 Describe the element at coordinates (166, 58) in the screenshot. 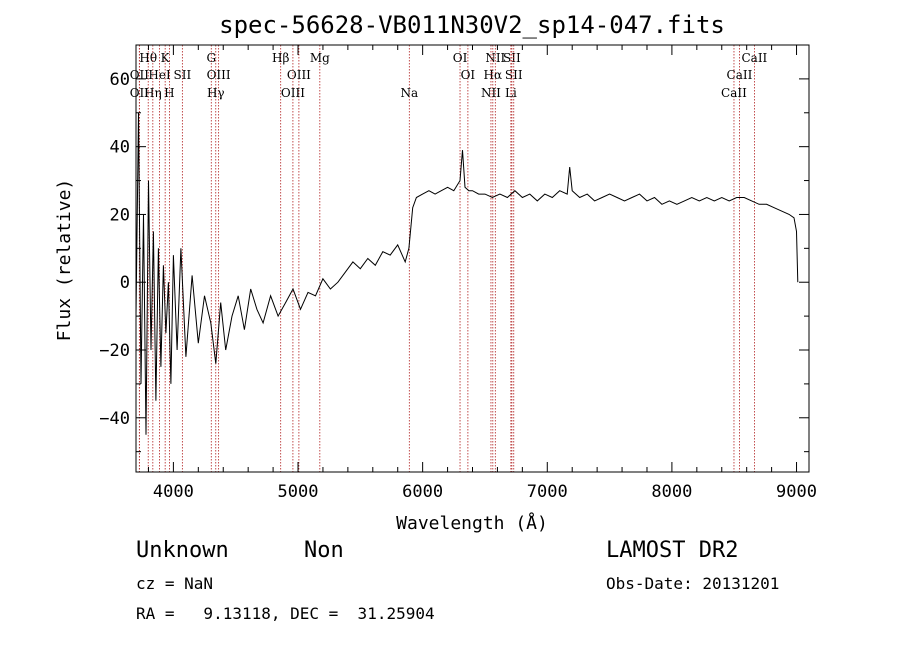

I see `marker-label-1: K` at that location.